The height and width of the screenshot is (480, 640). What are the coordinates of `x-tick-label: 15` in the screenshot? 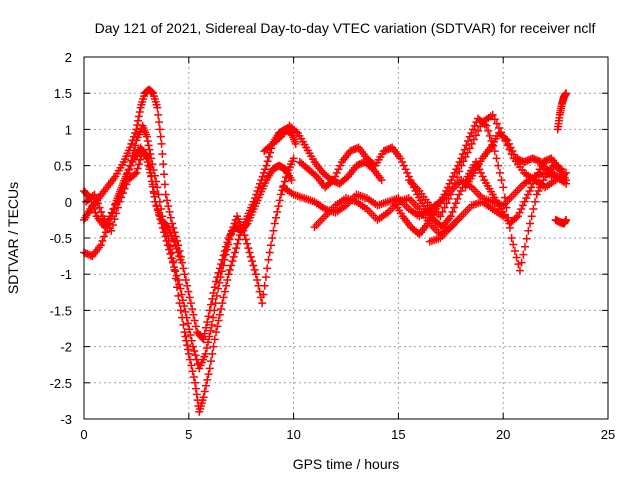 It's located at (398, 434).